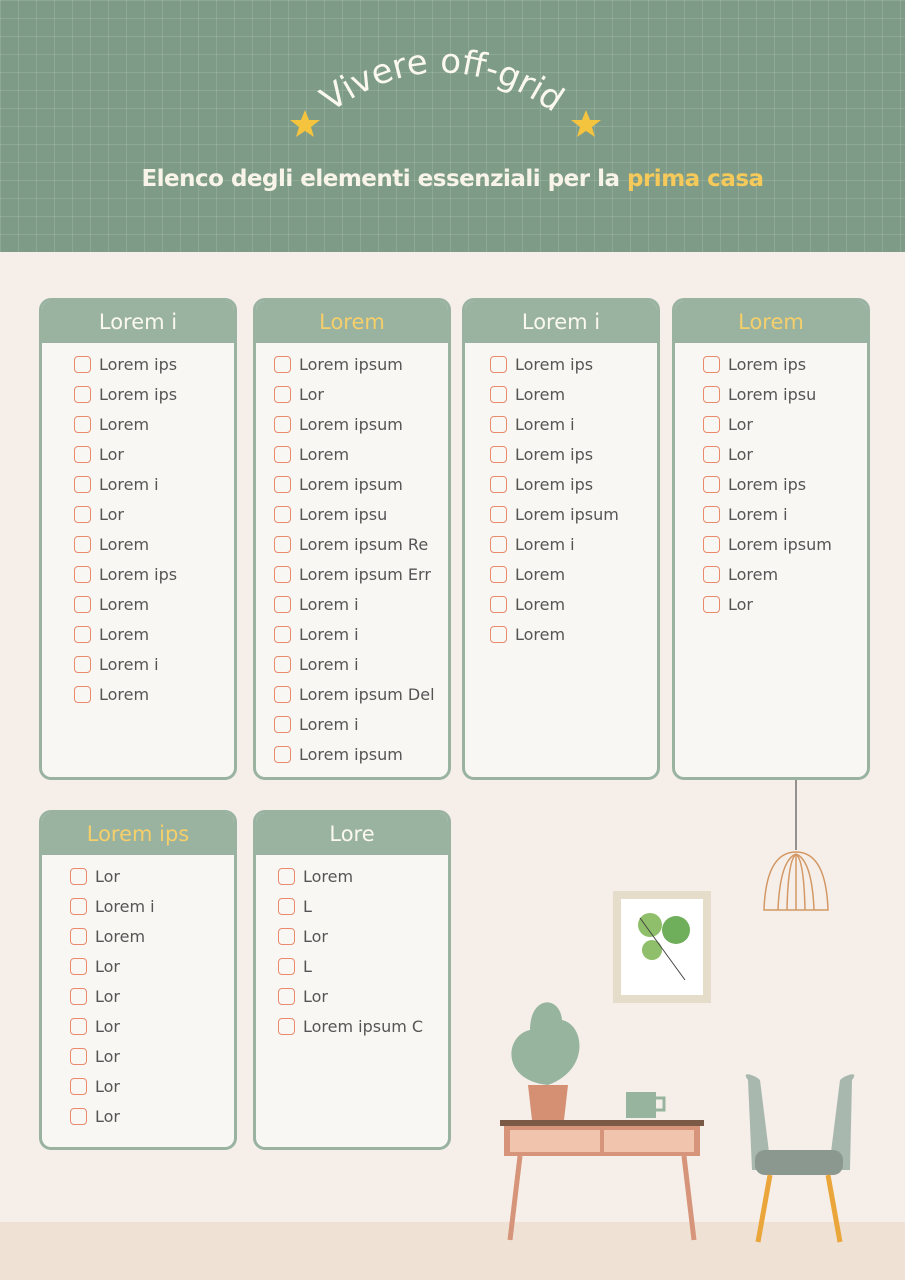  I want to click on checklist-item: L, so click(363, 966).